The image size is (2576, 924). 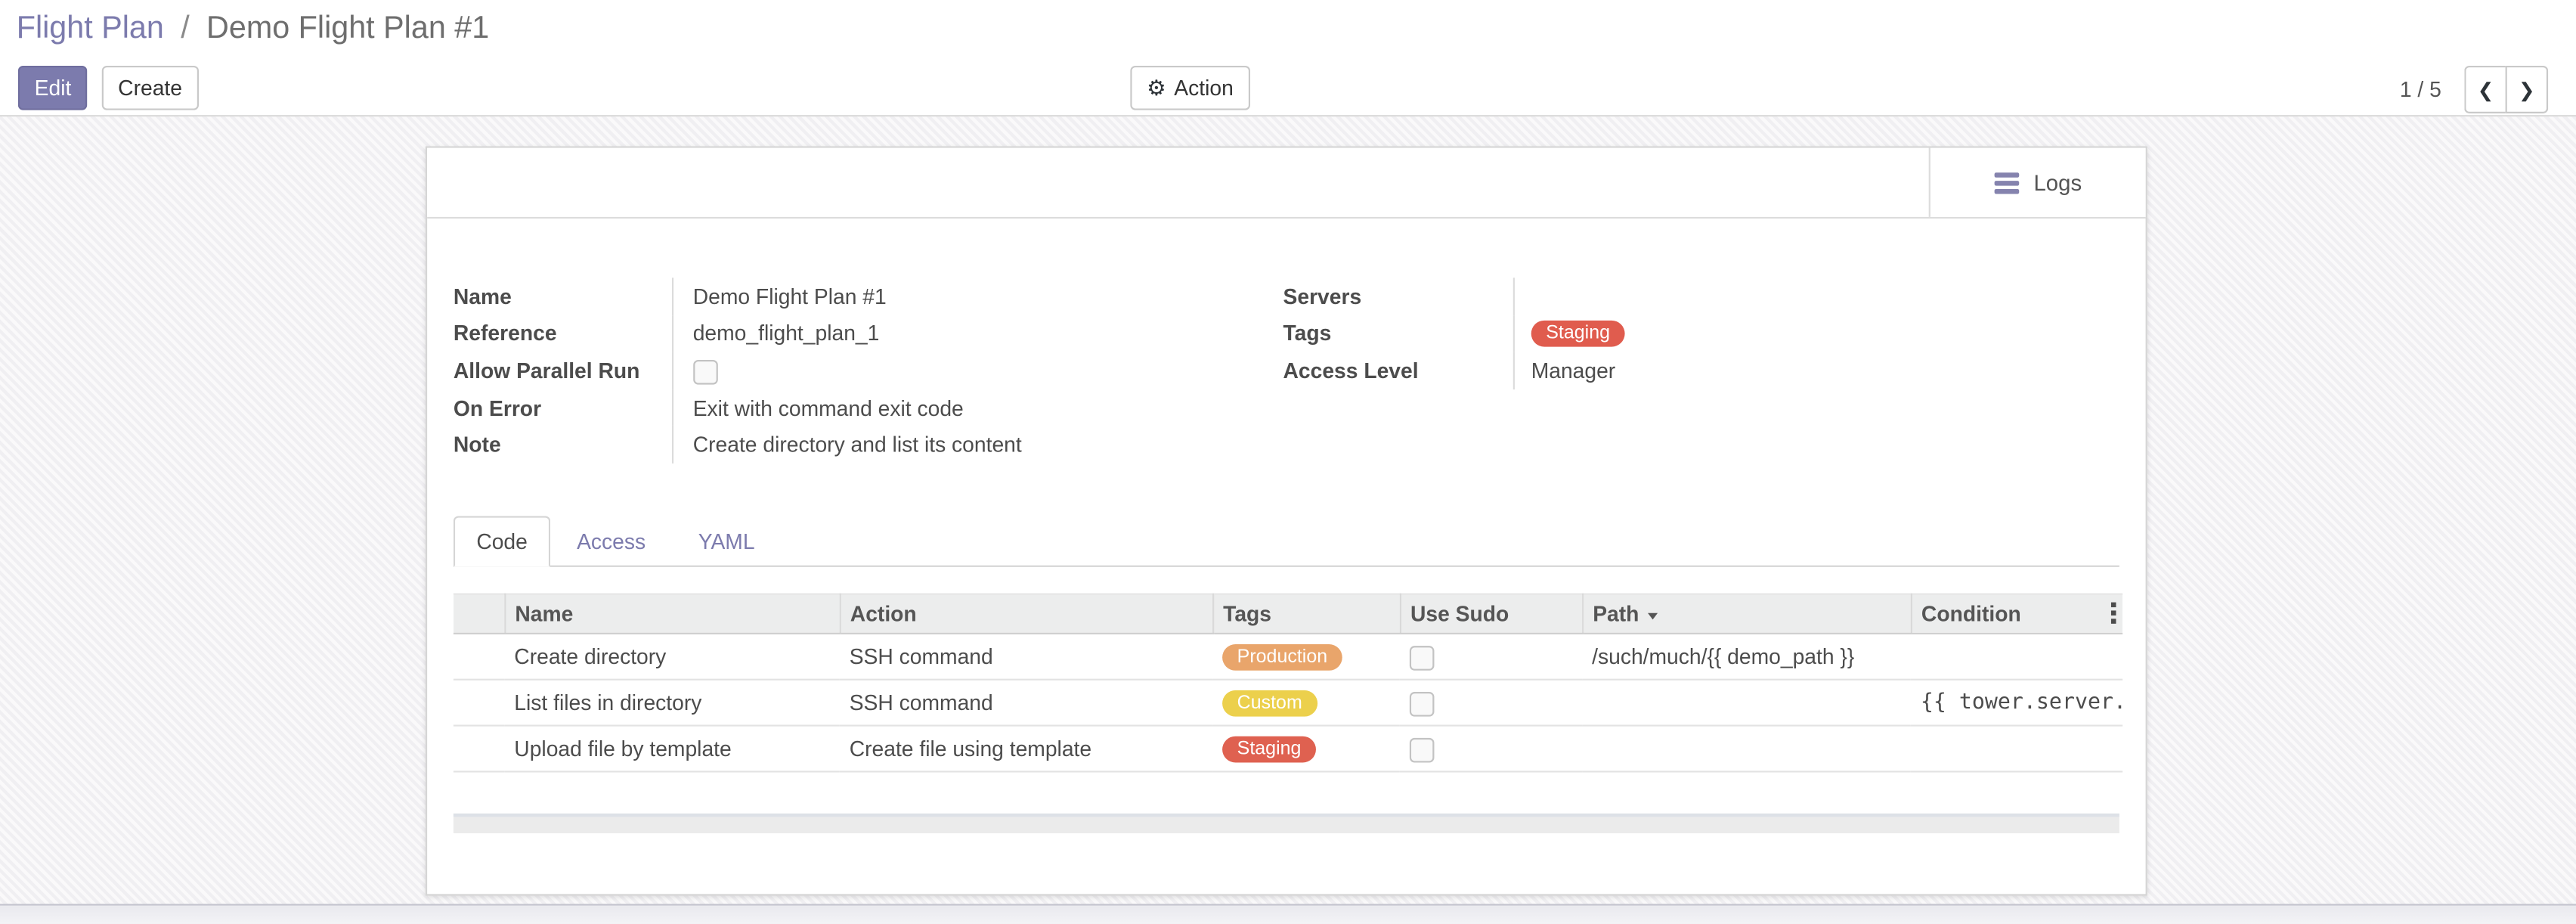 What do you see at coordinates (672, 749) in the screenshot?
I see `row-name-cell: Upload file by template` at bounding box center [672, 749].